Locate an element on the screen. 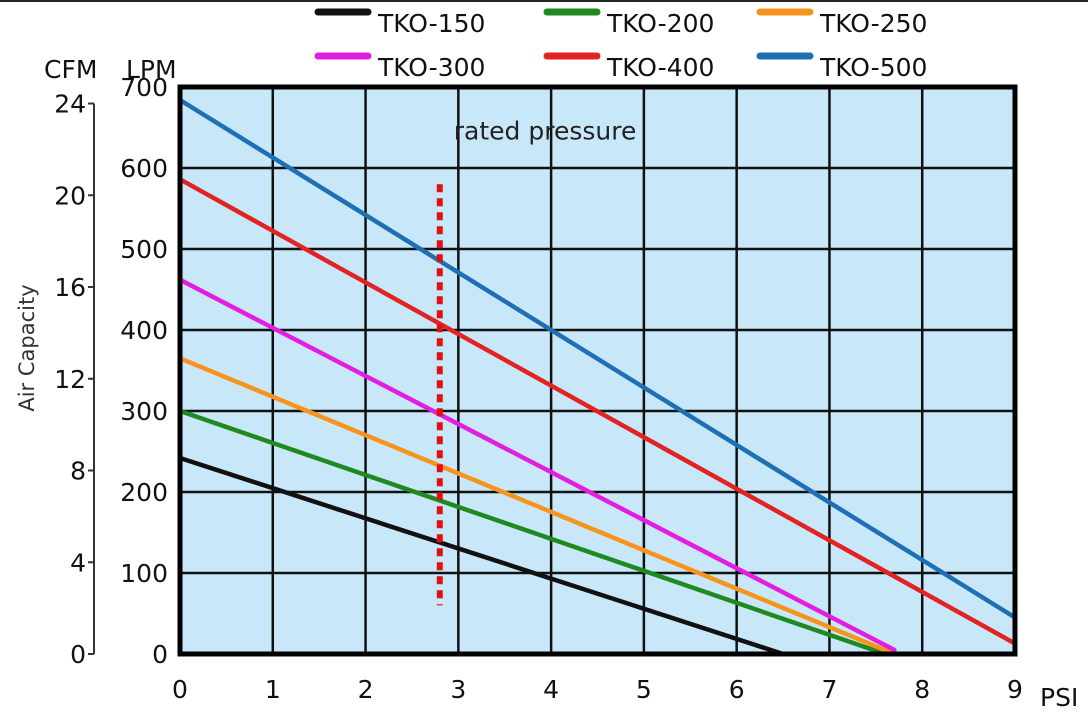 Image resolution: width=1088 pixels, height=714 pixels. cfm-tick-label: 20 is located at coordinates (70, 195).